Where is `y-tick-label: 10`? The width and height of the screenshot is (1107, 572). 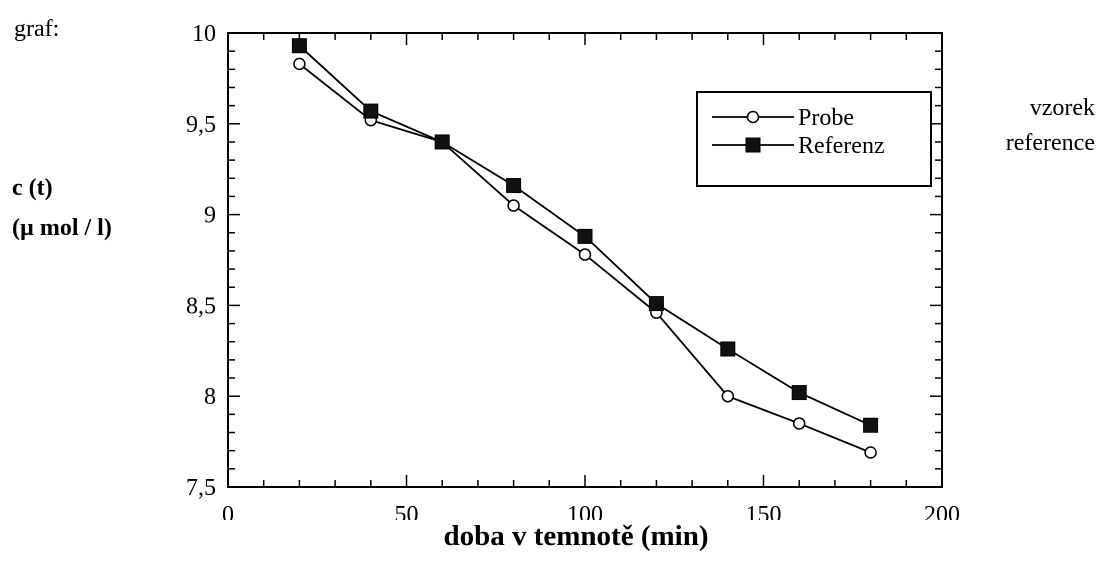 y-tick-label: 10 is located at coordinates (204, 34).